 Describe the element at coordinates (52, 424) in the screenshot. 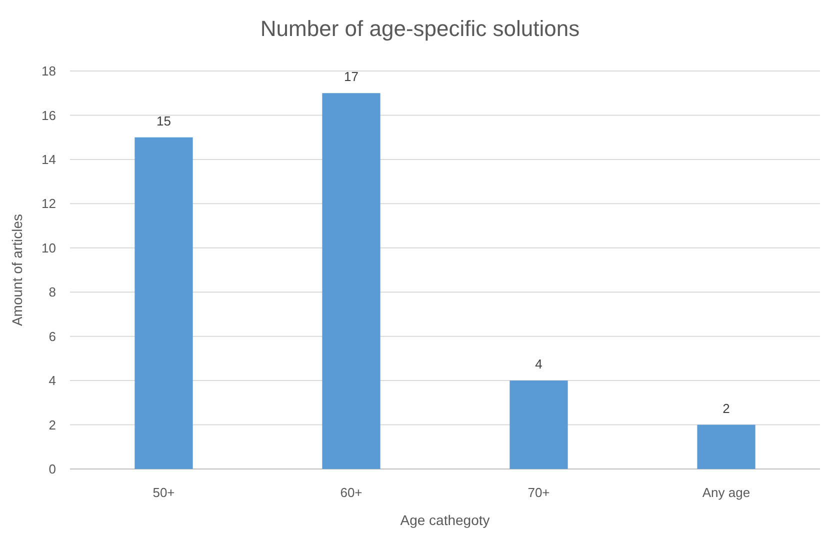

I see `y-tick-label: 2` at that location.